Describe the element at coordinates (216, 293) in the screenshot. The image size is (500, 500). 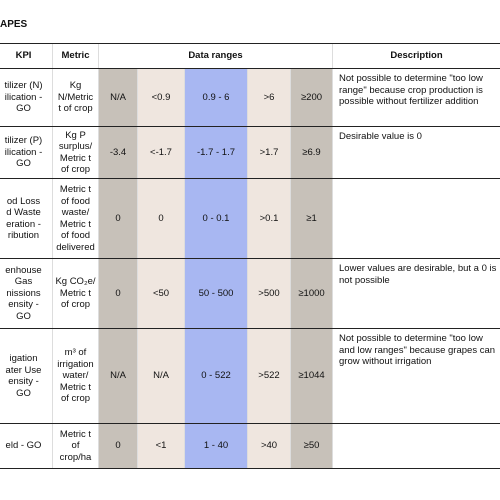
I see `range-cell: 50 - 500` at that location.